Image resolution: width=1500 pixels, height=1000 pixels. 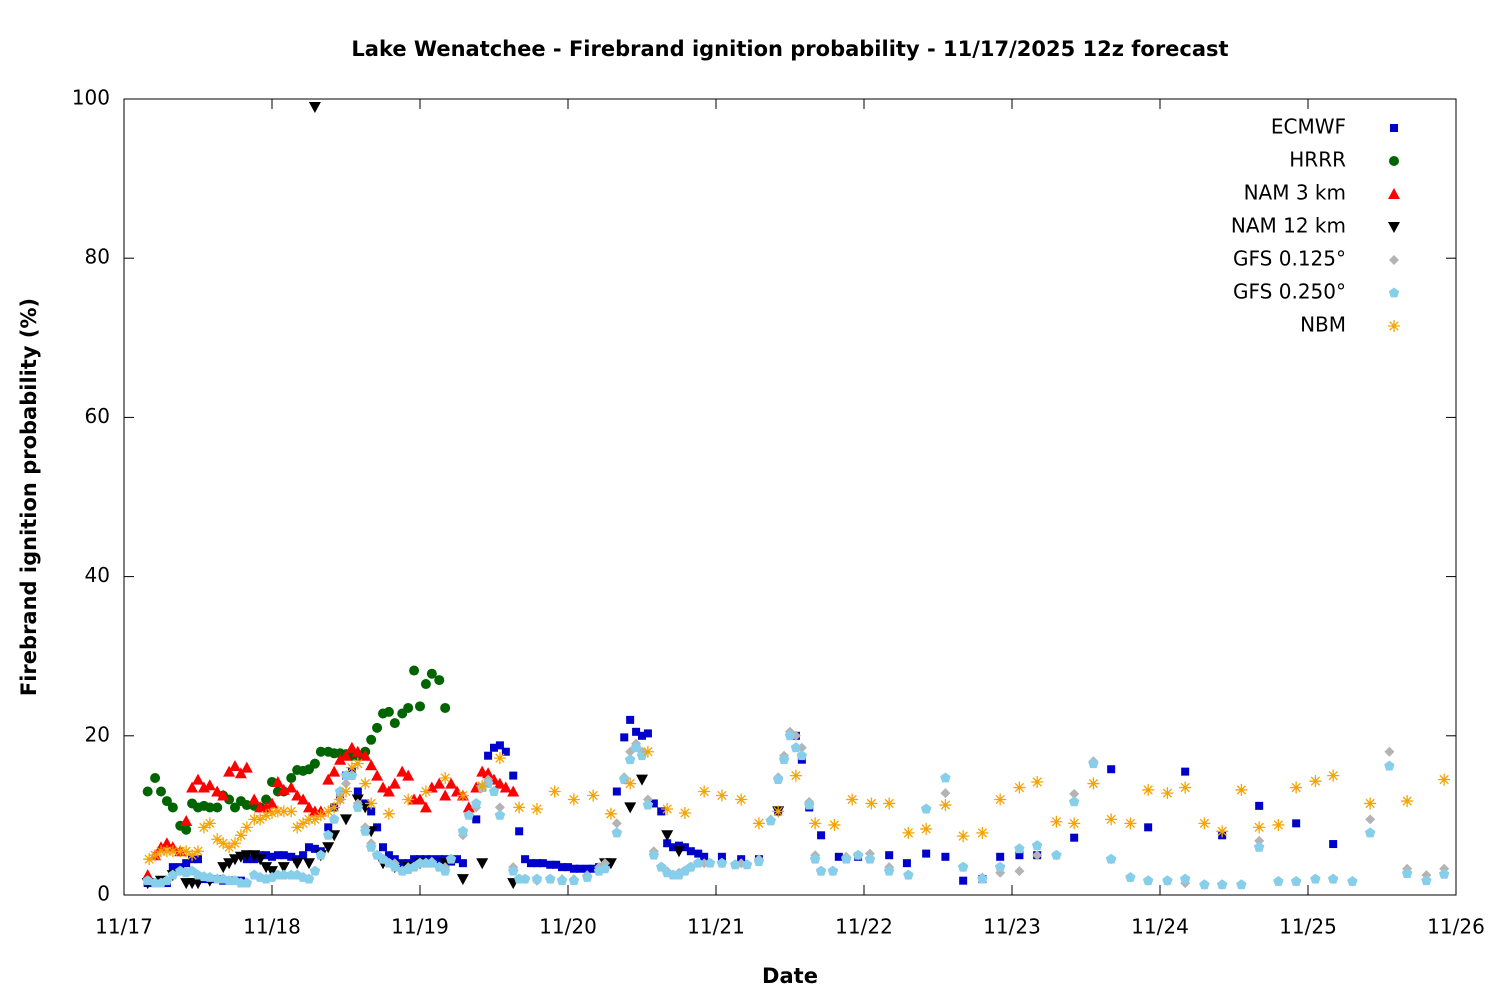 I want to click on y-axis-label: Firebrand ignition probability (%), so click(x=29, y=497).